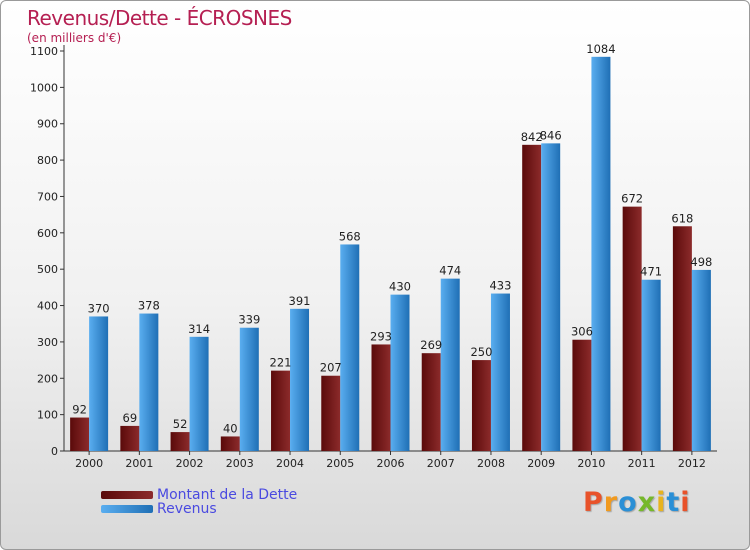 This screenshot has width=750, height=550. What do you see at coordinates (400, 287) in the screenshot?
I see `value-label-revenus: 430` at bounding box center [400, 287].